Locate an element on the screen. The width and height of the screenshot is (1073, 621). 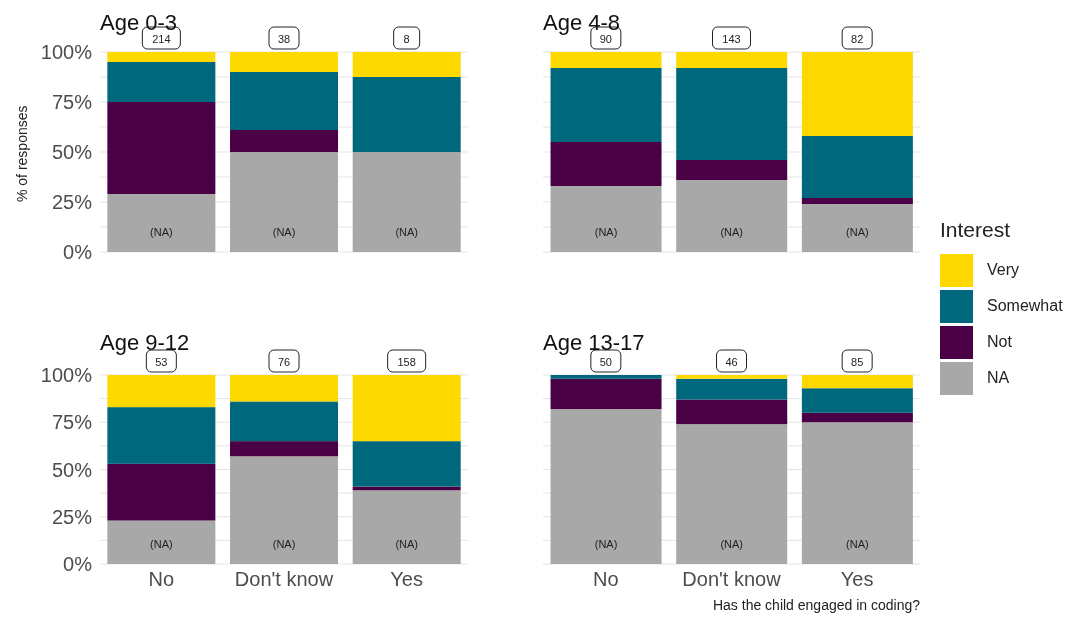
annotation: 143 is located at coordinates (731, 39).